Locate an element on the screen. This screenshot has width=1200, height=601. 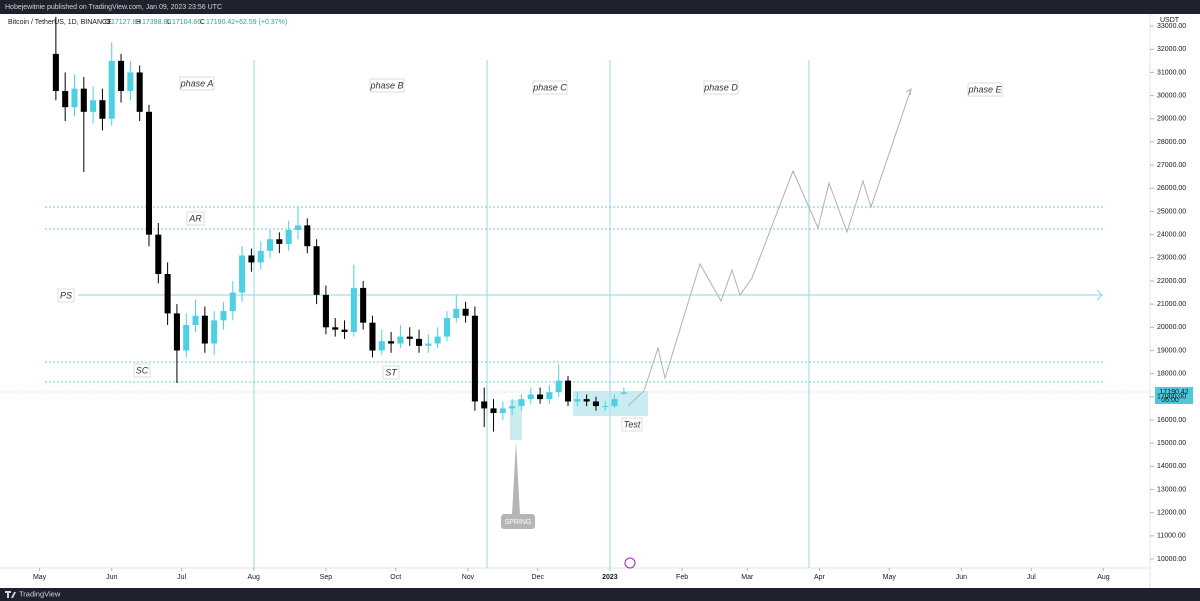
y-tick-label: 13000.00 is located at coordinates (1171, 489).